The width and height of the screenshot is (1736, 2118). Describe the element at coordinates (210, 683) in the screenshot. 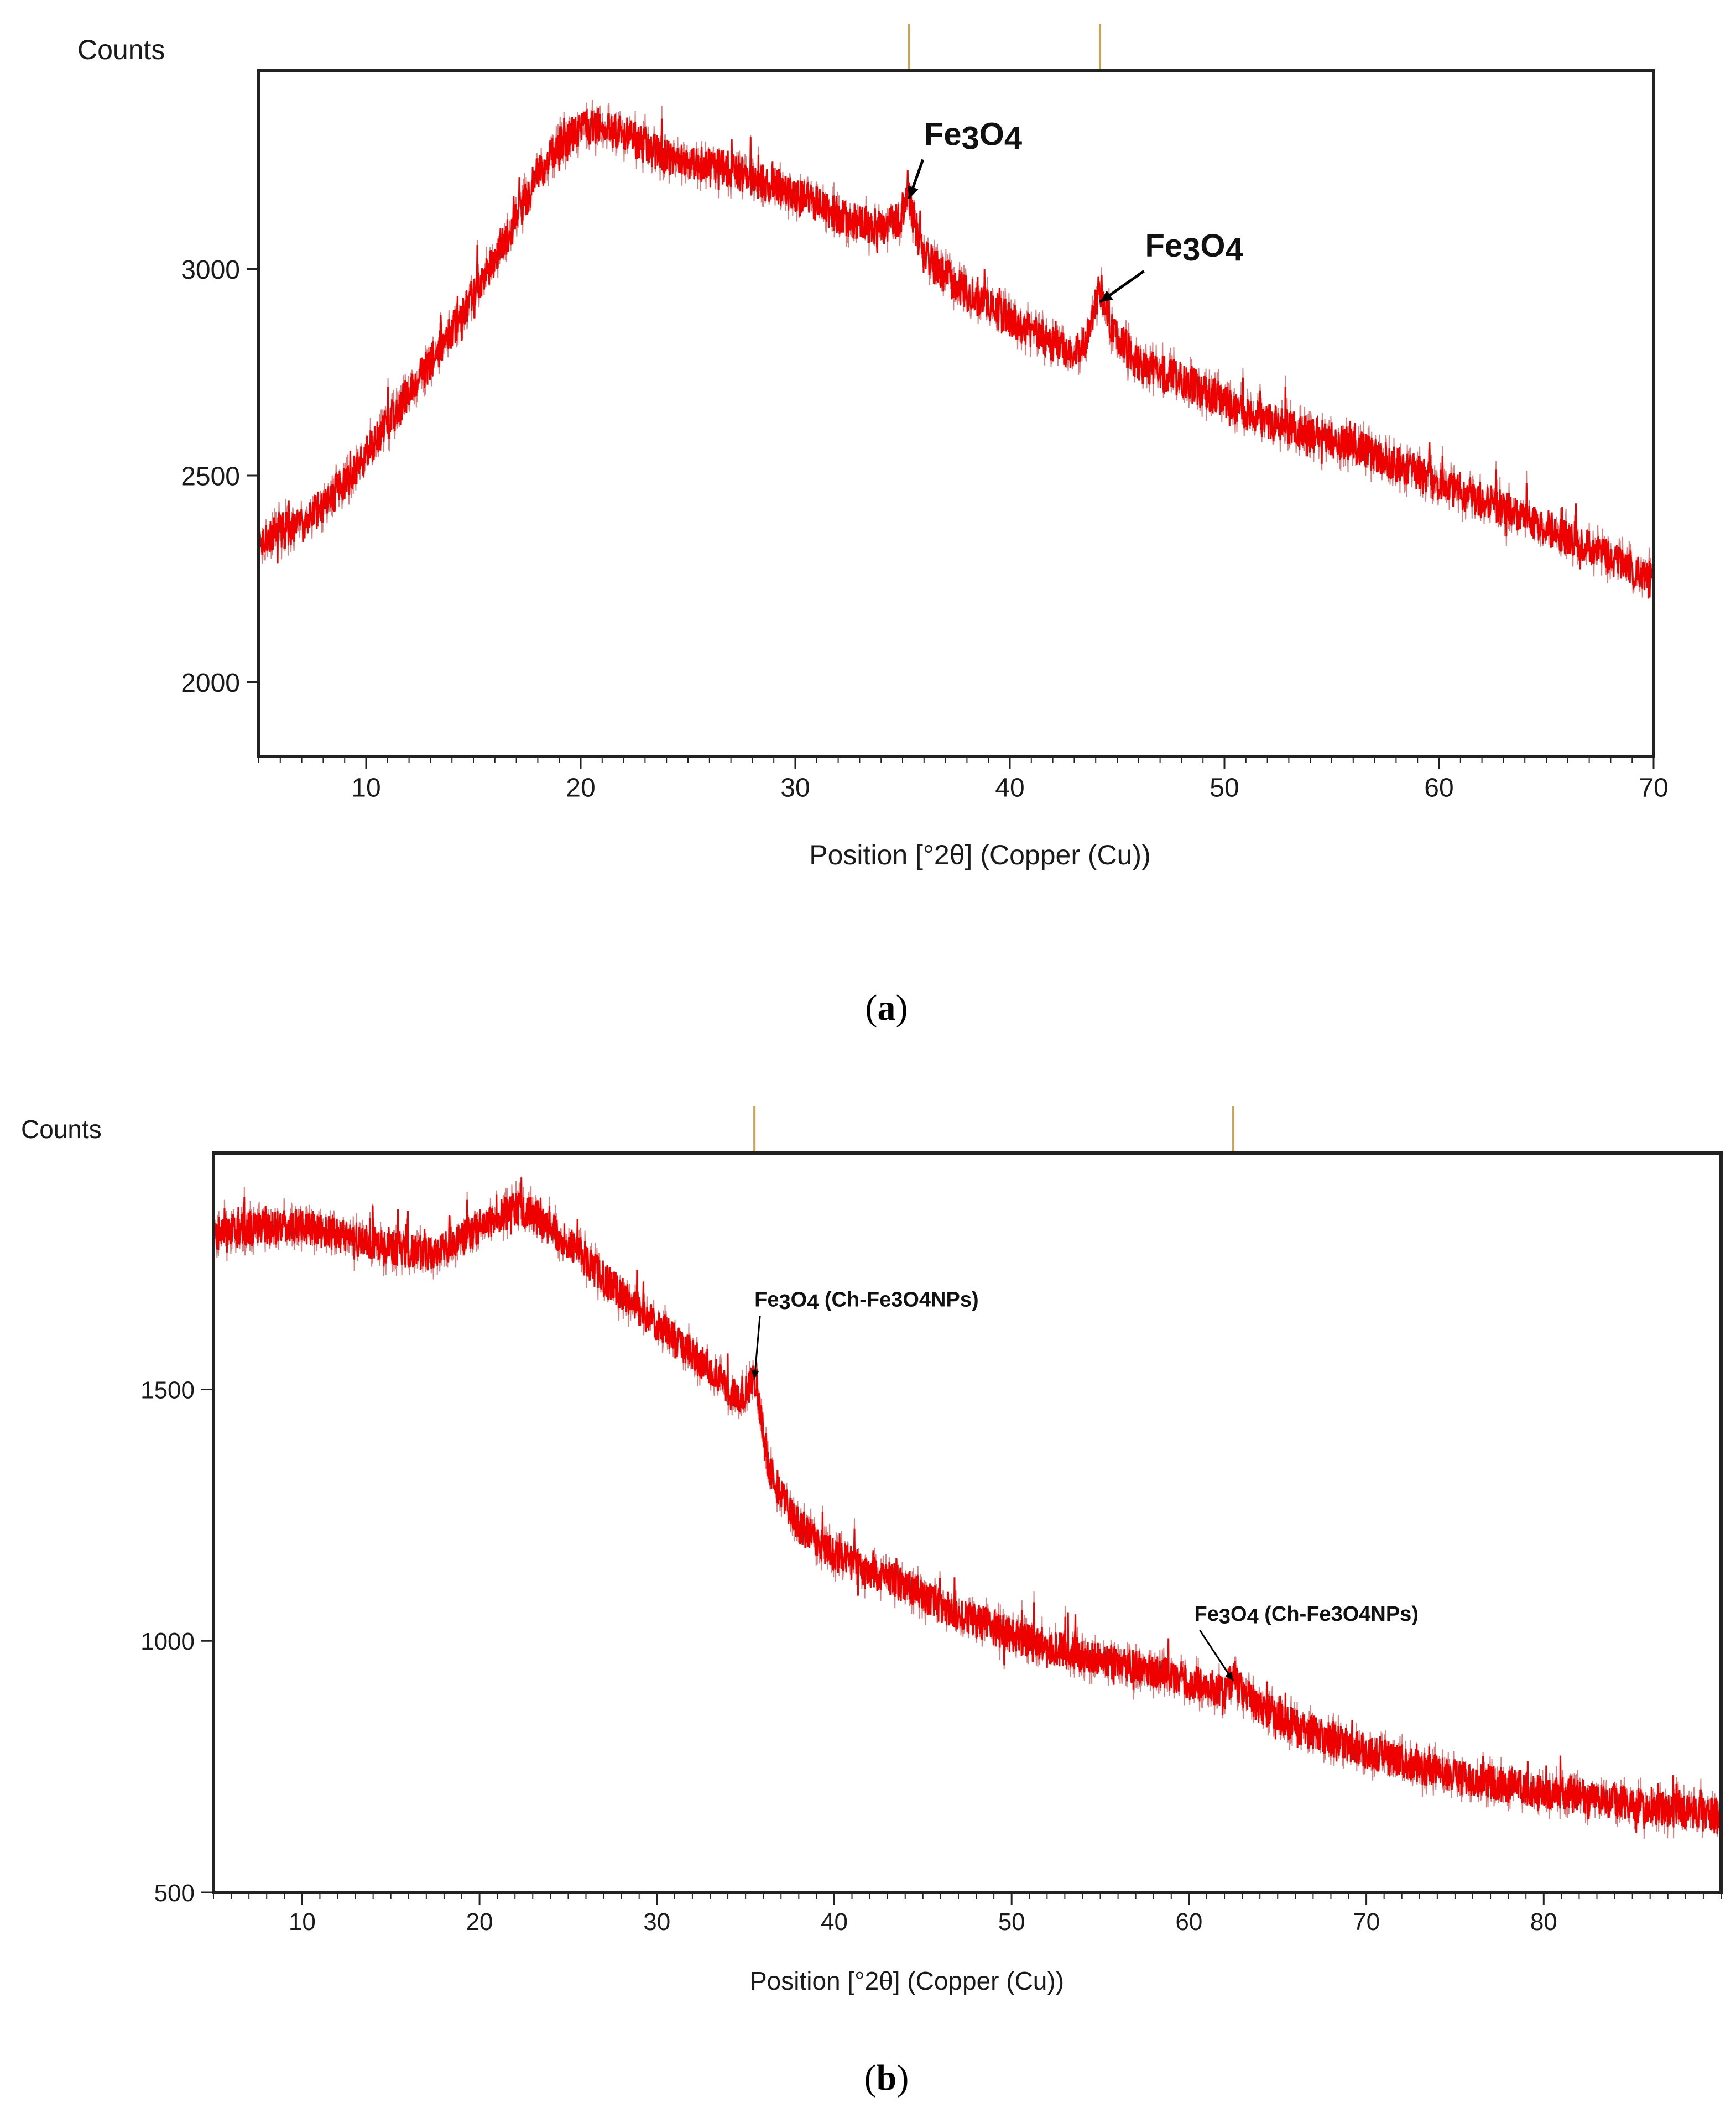

I see `y-tick-label: 2000` at that location.